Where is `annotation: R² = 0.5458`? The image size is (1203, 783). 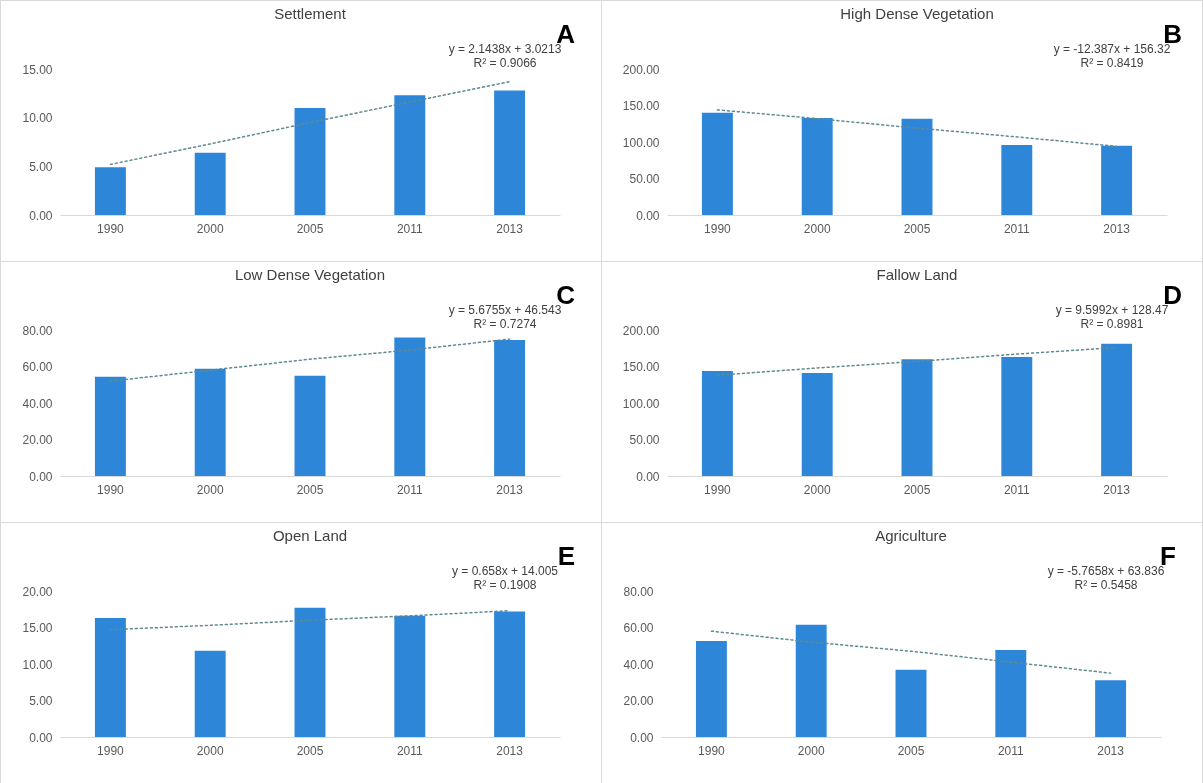 annotation: R² = 0.5458 is located at coordinates (1106, 585).